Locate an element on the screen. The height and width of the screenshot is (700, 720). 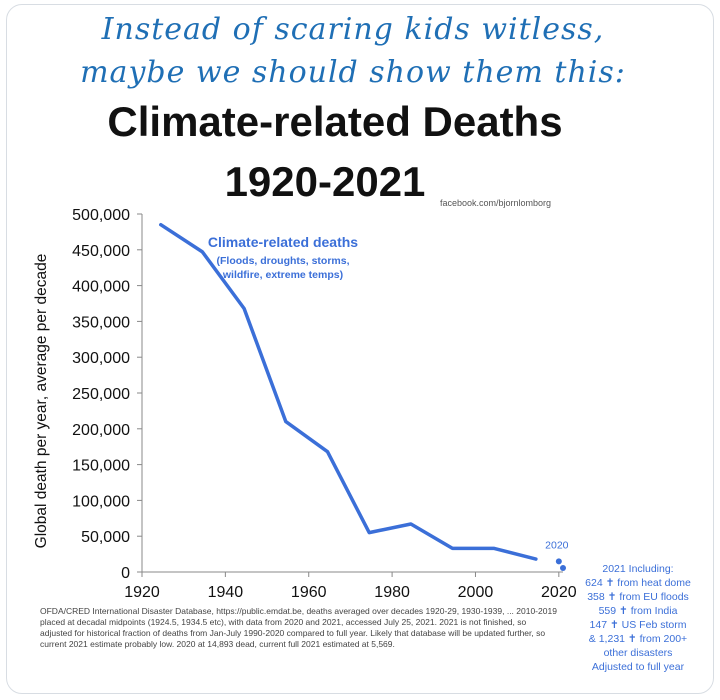
y-tick-label: 0 is located at coordinates (125, 573).